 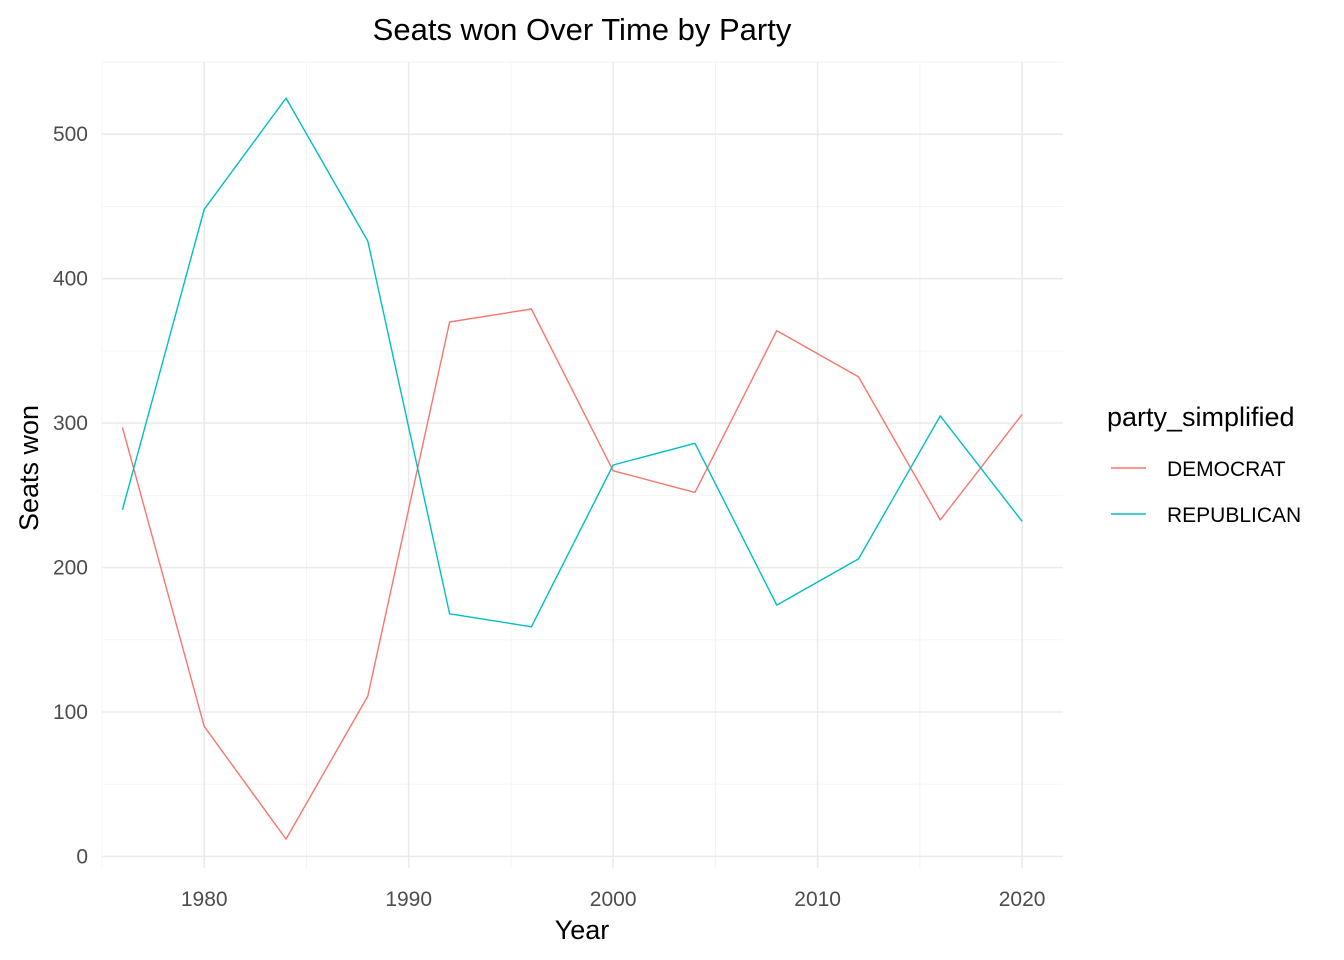 What do you see at coordinates (204, 899) in the screenshot?
I see `x-tick-label: 1980` at bounding box center [204, 899].